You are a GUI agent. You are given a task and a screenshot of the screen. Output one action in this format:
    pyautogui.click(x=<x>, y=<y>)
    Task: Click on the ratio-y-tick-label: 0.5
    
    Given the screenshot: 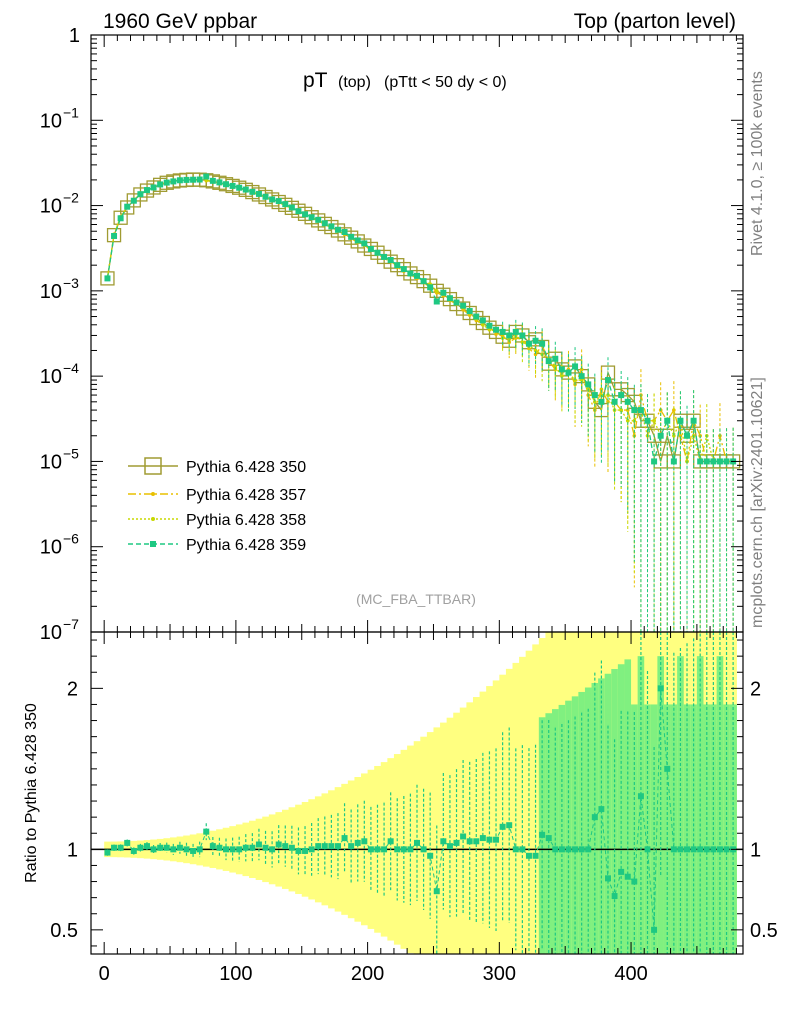 What is the action you would take?
    pyautogui.click(x=64, y=931)
    